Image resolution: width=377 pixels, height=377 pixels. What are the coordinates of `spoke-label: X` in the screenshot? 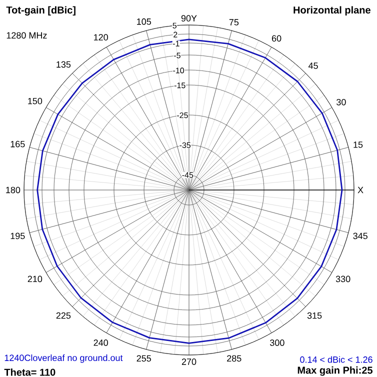 It's located at (361, 190).